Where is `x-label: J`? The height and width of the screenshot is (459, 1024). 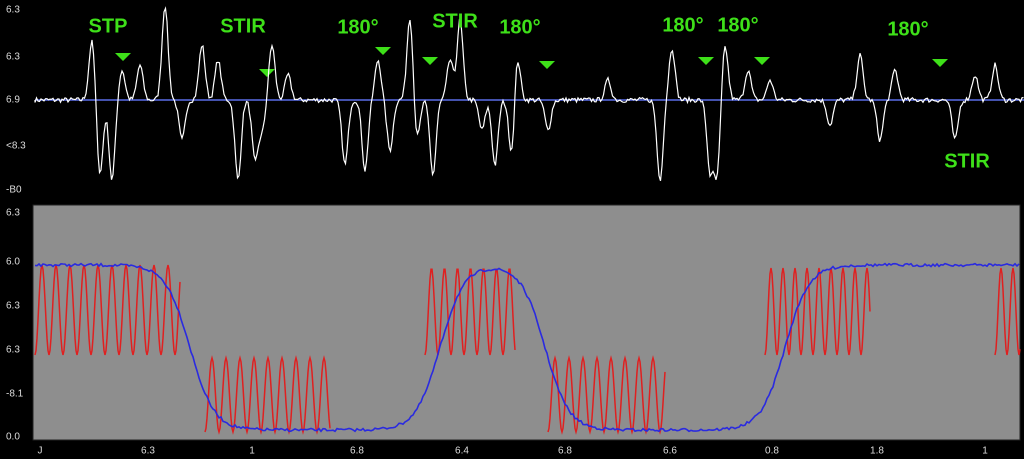 x-label: J is located at coordinates (40, 451).